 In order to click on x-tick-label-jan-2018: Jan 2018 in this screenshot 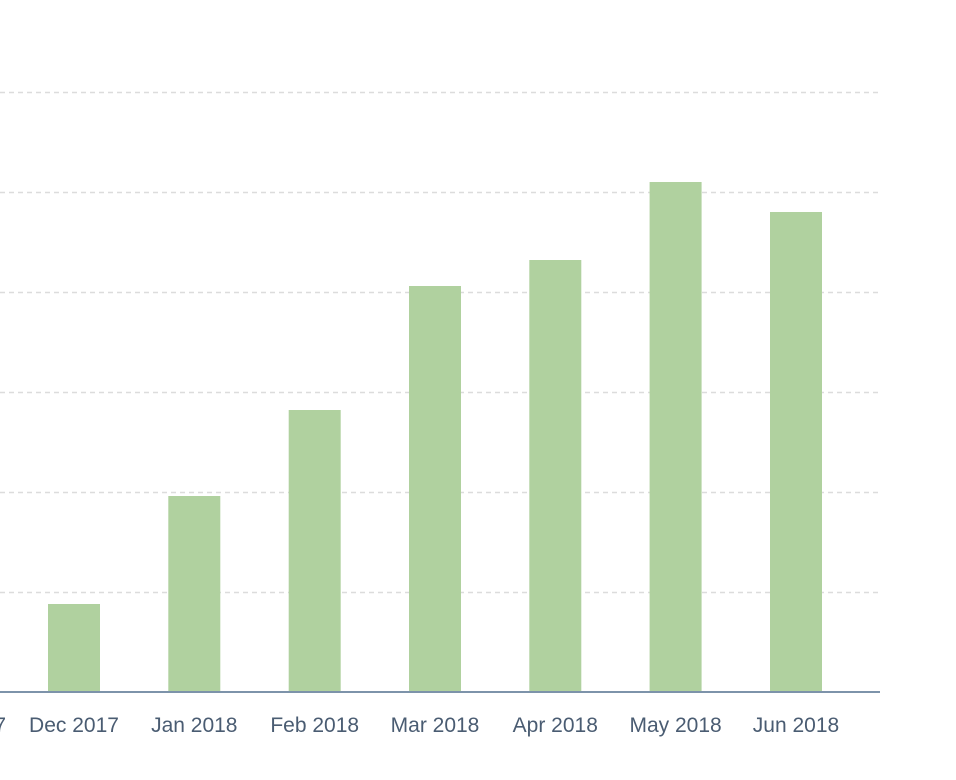, I will do `click(194, 725)`.